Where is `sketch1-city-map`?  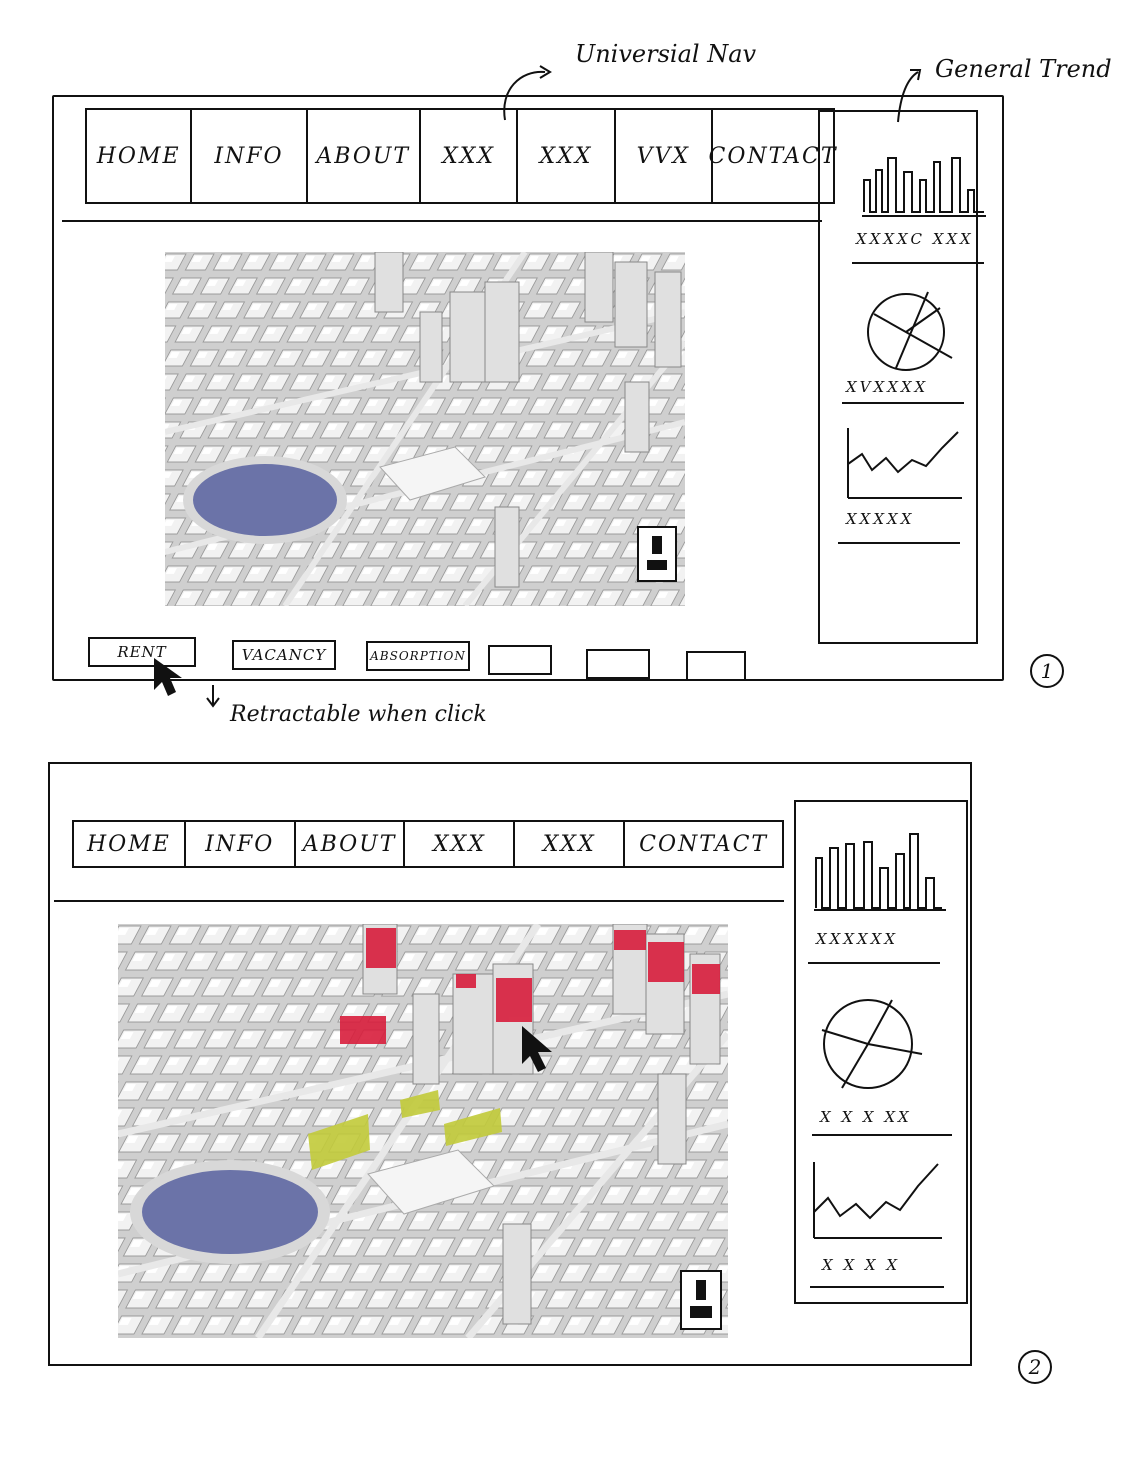
sketch1-city-map is located at coordinates (425, 429).